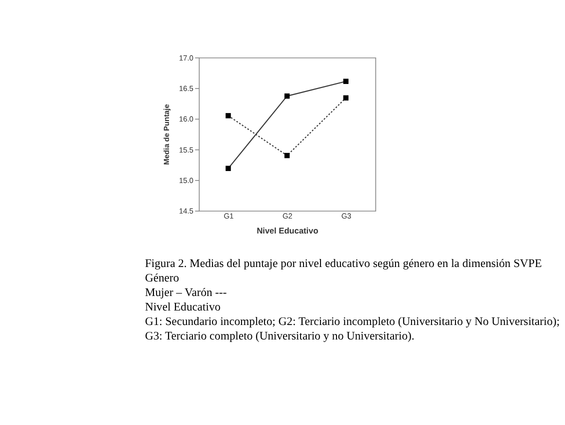 Image resolution: width=565 pixels, height=425 pixels. What do you see at coordinates (186, 119) in the screenshot?
I see `y-tick-label: 16.0` at bounding box center [186, 119].